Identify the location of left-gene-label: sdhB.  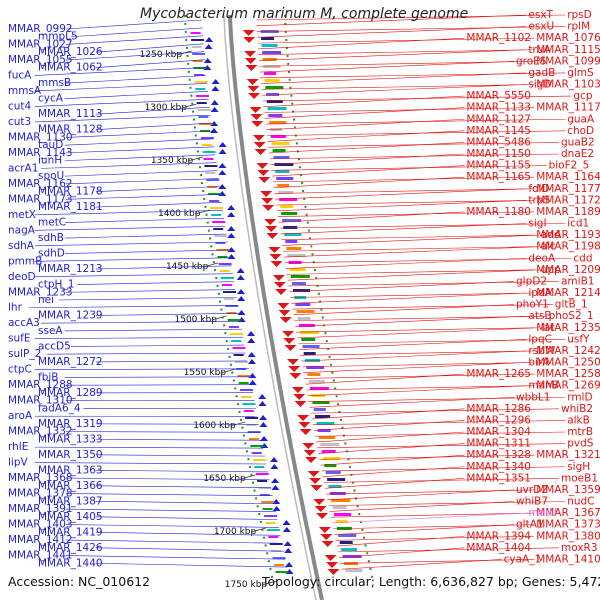
(51, 238).